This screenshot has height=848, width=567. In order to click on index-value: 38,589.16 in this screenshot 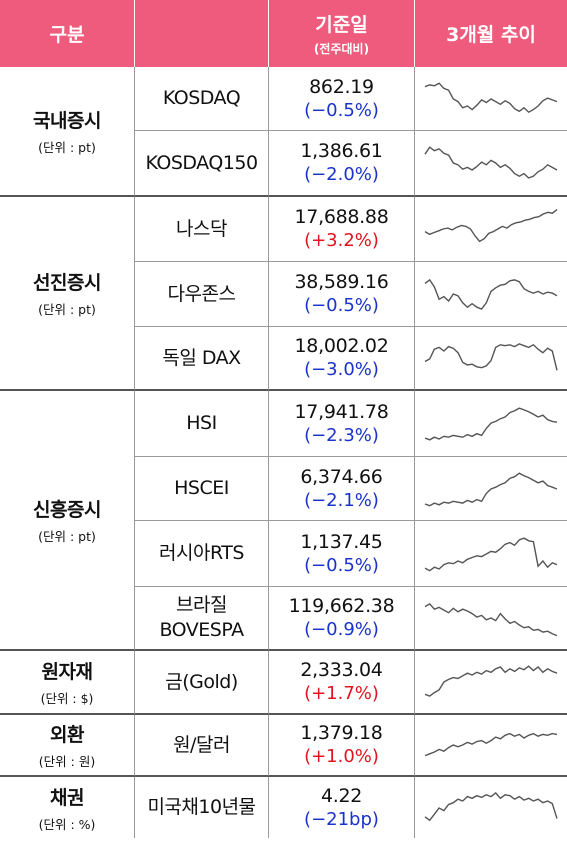, I will do `click(341, 282)`.